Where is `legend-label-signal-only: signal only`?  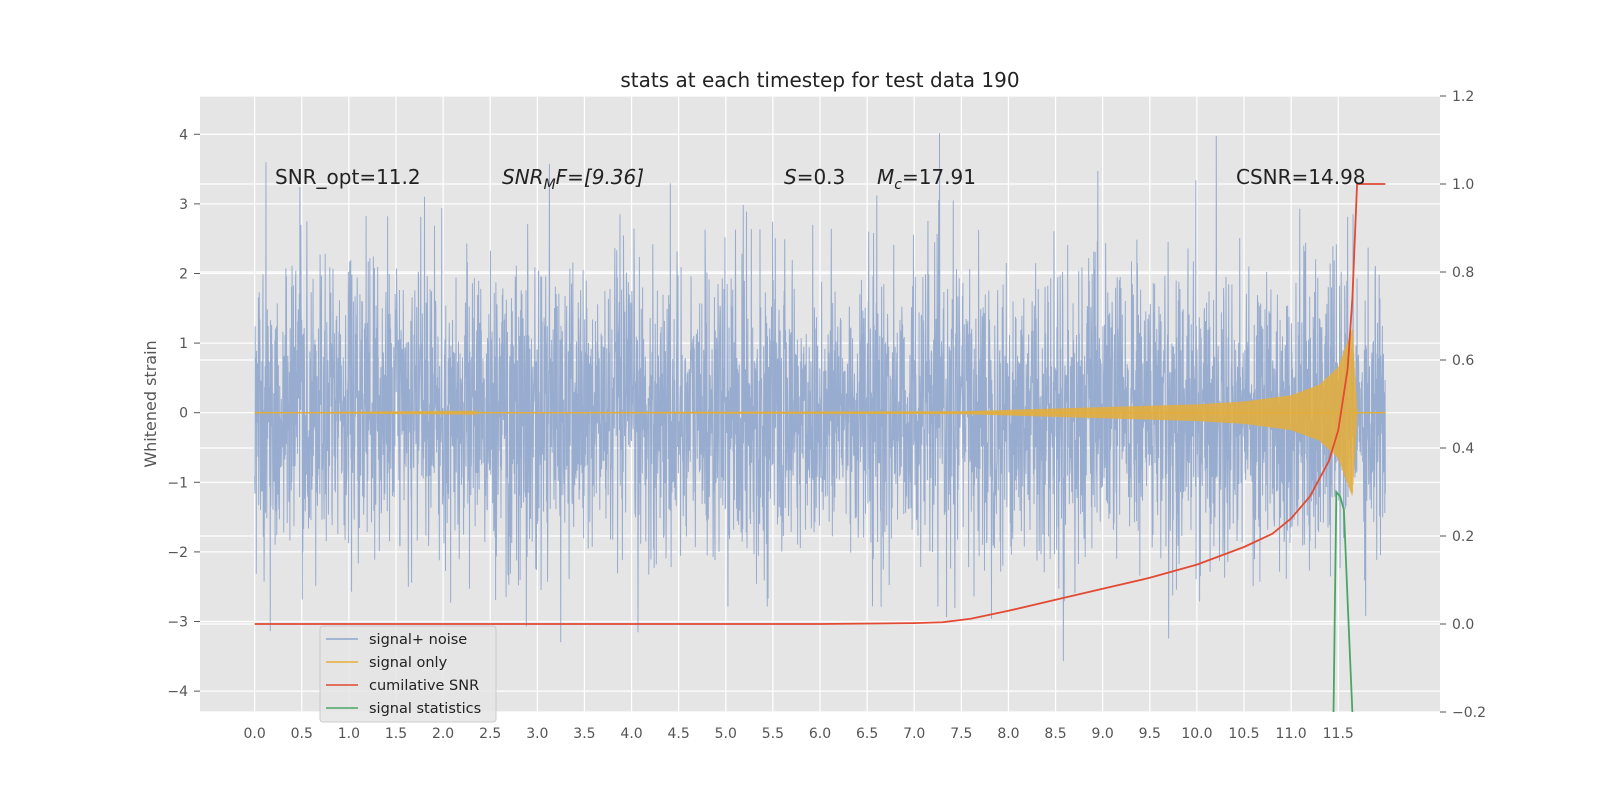
legend-label-signal-only: signal only is located at coordinates (408, 663).